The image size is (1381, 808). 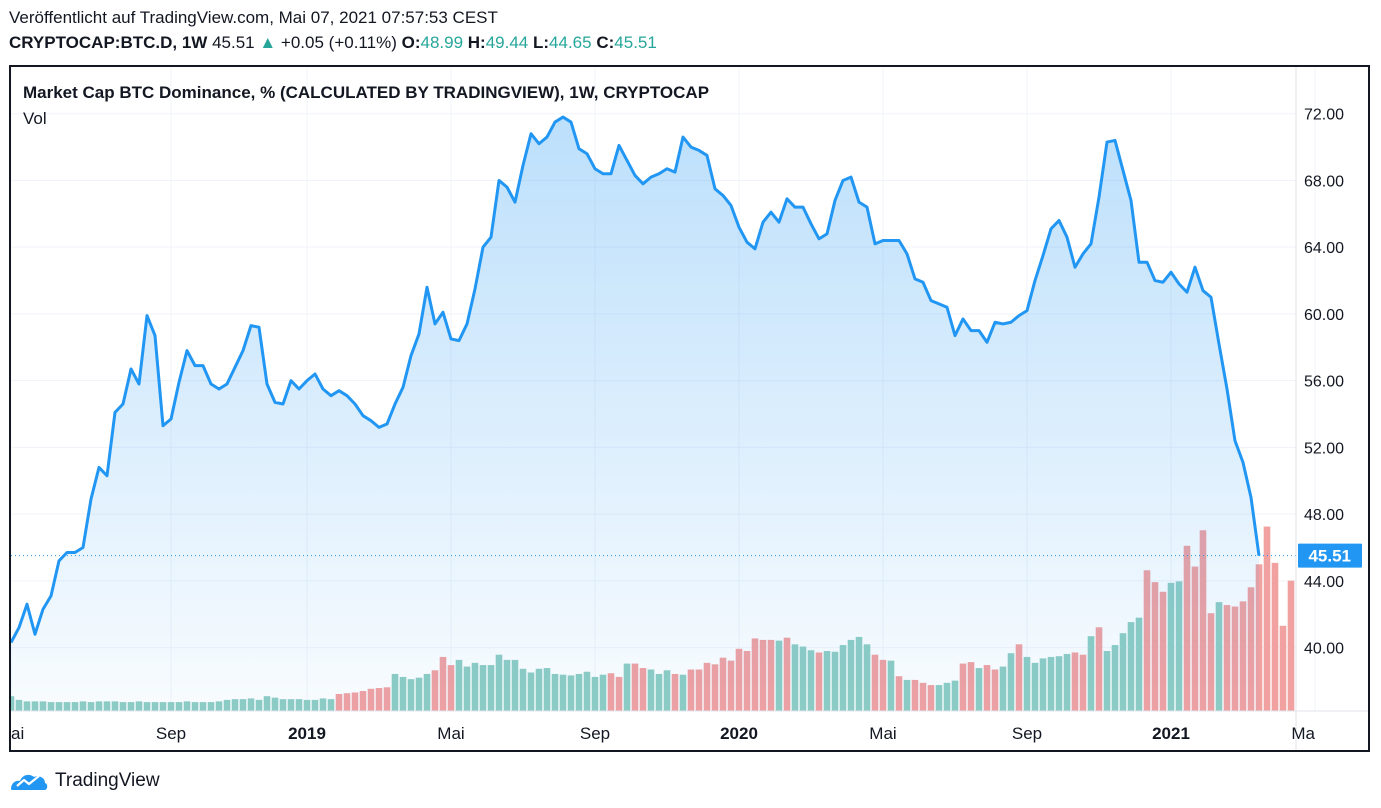 I want to click on time-tick-label: 2021, so click(x=1171, y=733).